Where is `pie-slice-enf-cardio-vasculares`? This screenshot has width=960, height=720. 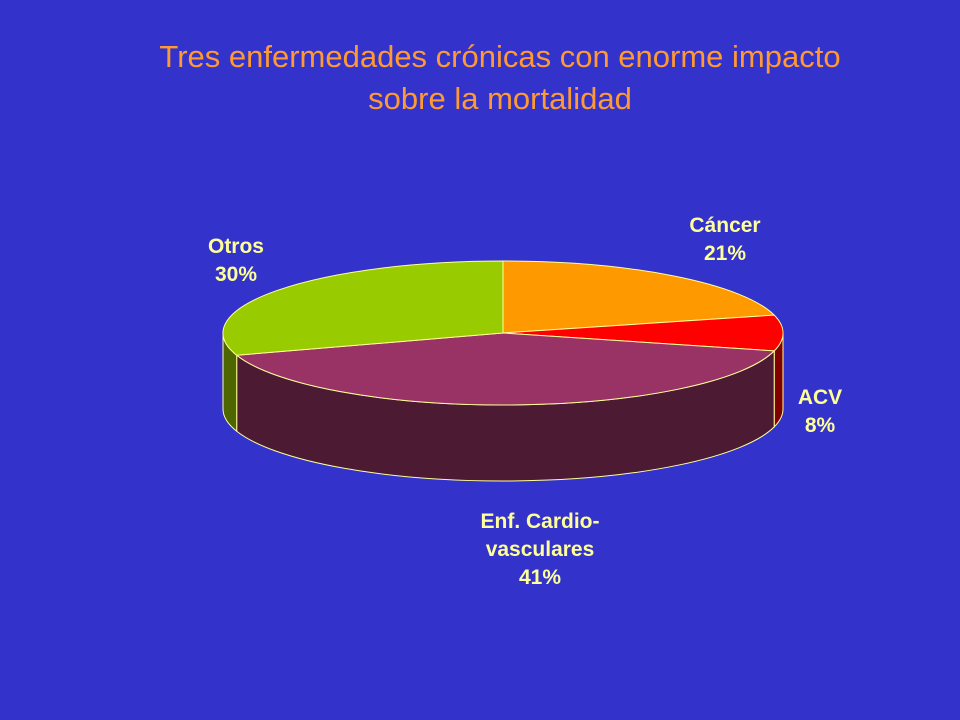 pie-slice-enf-cardio-vasculares is located at coordinates (505, 369).